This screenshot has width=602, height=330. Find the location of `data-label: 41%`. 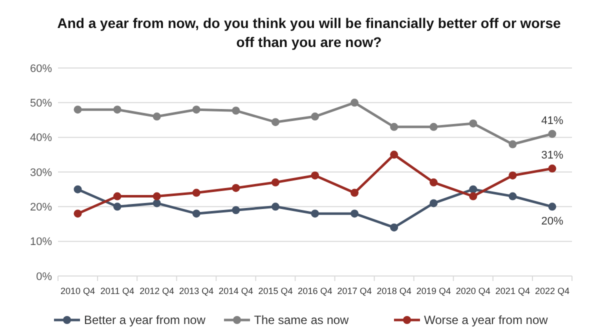

data-label: 41% is located at coordinates (552, 120).